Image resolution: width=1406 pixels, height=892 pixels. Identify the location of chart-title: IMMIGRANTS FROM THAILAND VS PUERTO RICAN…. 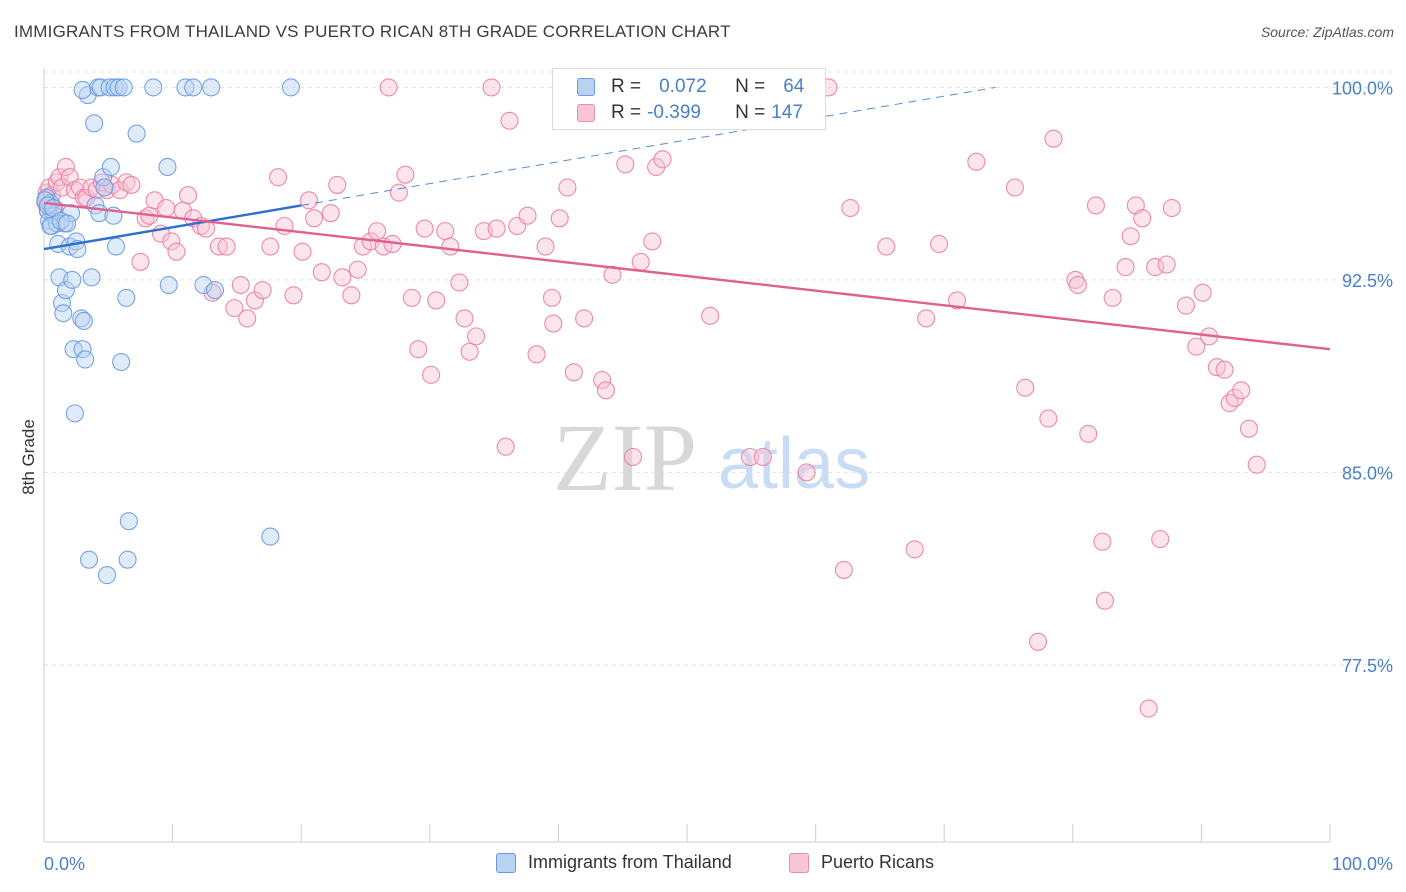
(372, 31).